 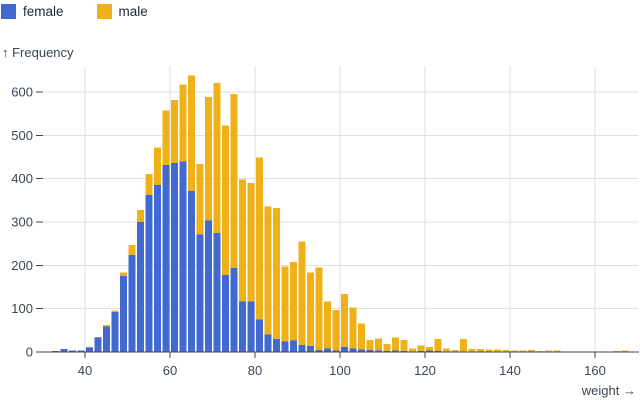 What do you see at coordinates (22, 308) in the screenshot?
I see `y-tick-label: 100` at bounding box center [22, 308].